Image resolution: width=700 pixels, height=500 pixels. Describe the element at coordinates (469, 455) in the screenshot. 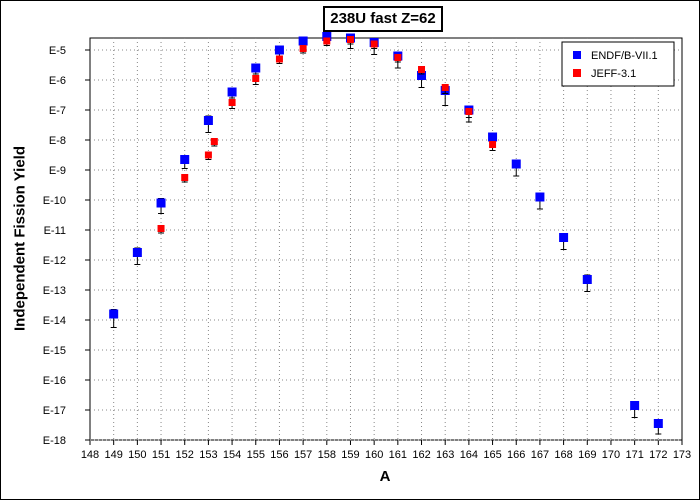

I see `x-tick-label: 164` at that location.